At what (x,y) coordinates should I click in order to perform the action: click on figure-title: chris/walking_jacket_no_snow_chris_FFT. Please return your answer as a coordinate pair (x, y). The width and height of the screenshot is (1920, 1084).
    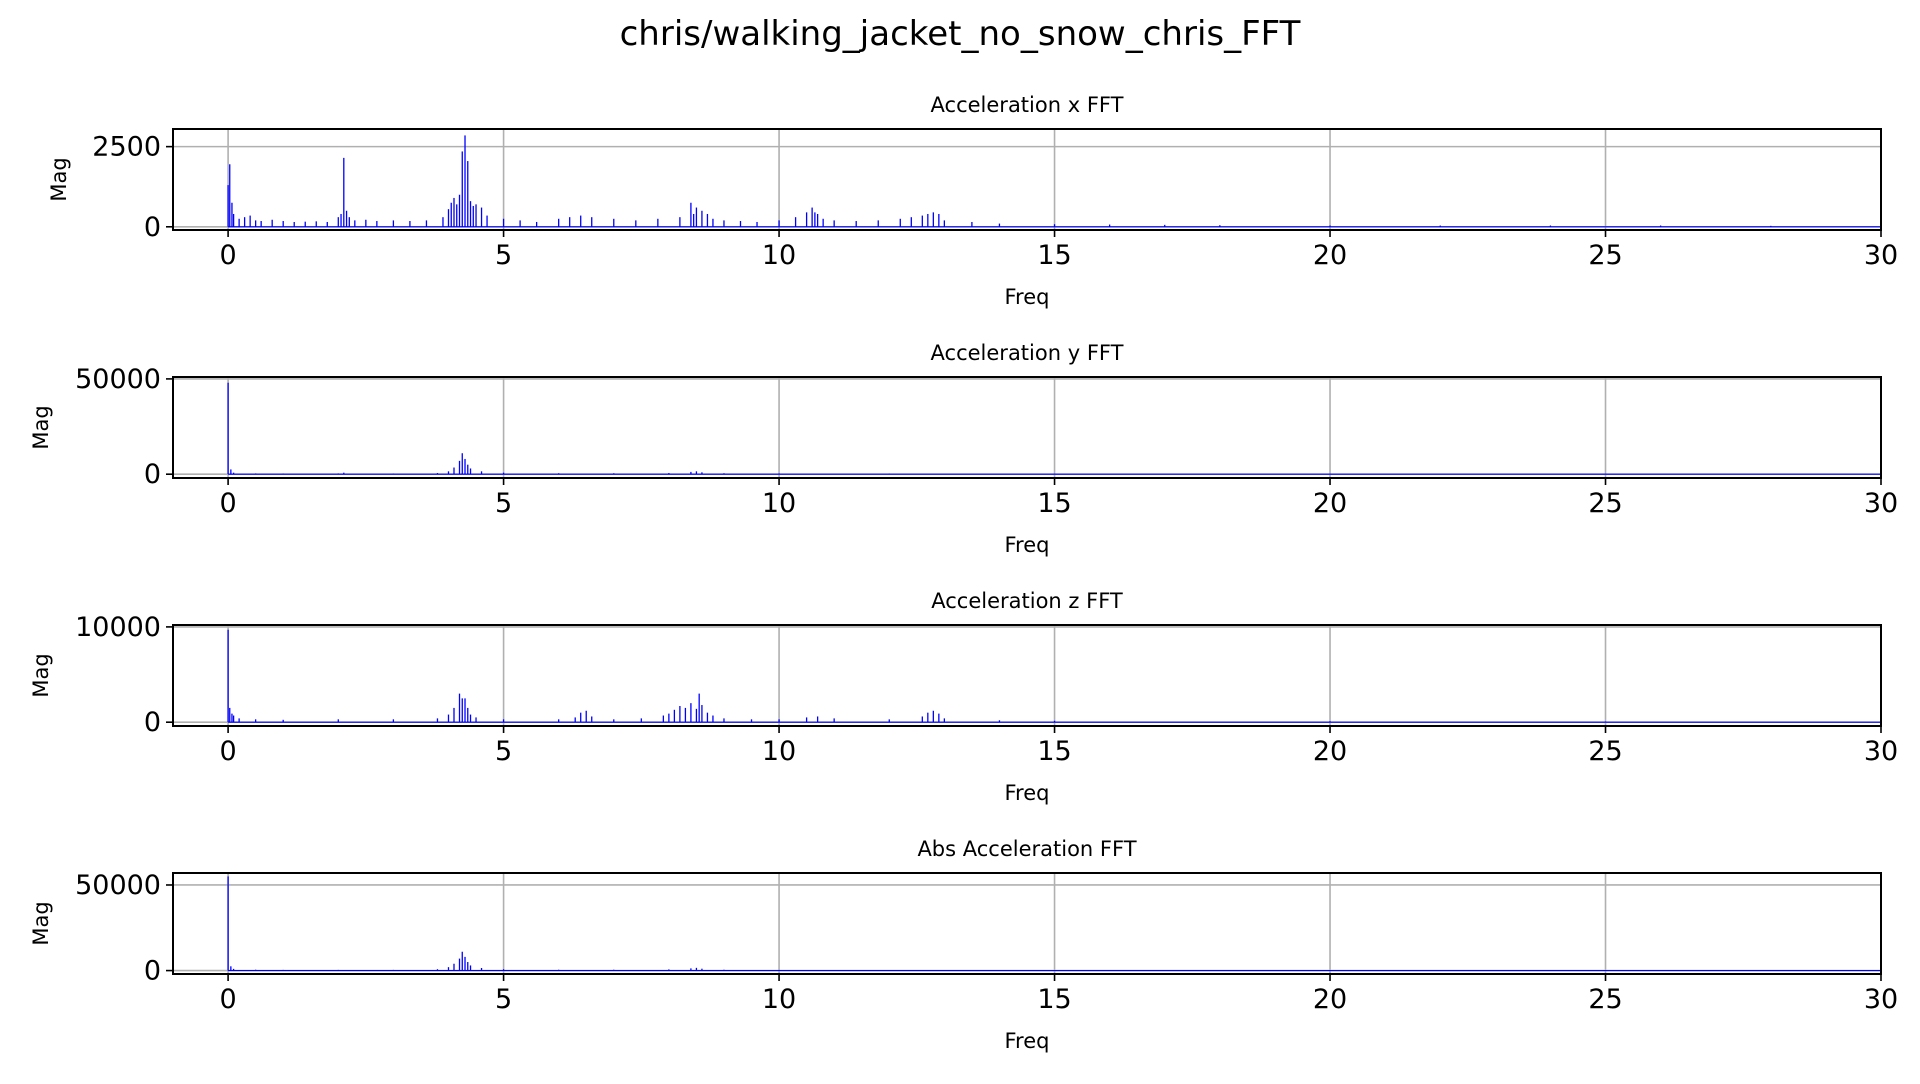
    Looking at the image, I should click on (960, 34).